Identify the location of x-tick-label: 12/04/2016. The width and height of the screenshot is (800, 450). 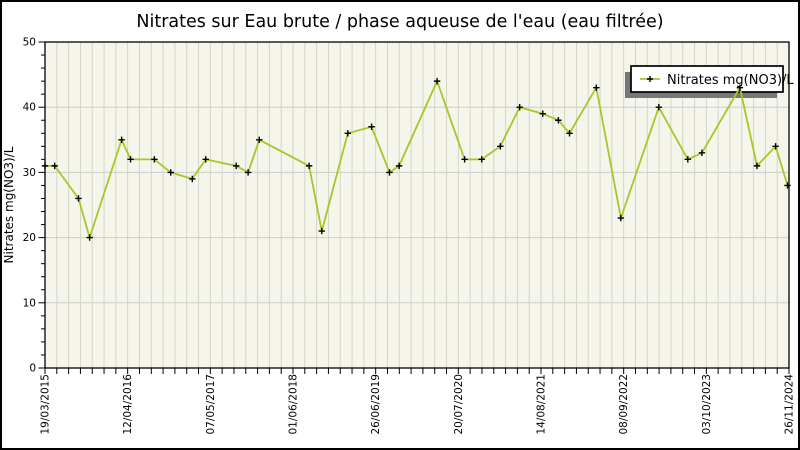
(128, 404).